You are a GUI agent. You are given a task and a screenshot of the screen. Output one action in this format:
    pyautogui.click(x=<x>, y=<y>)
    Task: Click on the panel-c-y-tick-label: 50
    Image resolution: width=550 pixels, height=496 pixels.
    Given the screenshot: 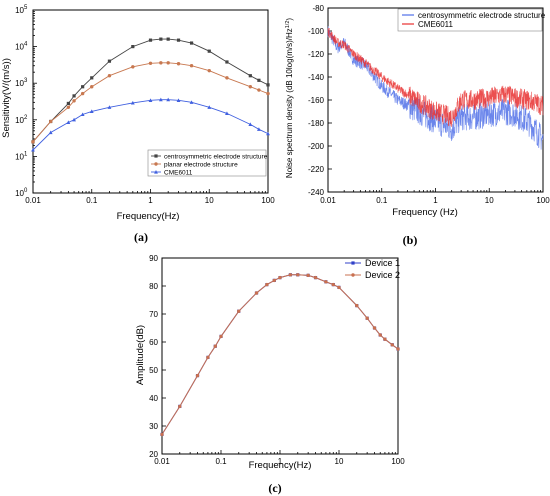 What is the action you would take?
    pyautogui.click(x=153, y=370)
    